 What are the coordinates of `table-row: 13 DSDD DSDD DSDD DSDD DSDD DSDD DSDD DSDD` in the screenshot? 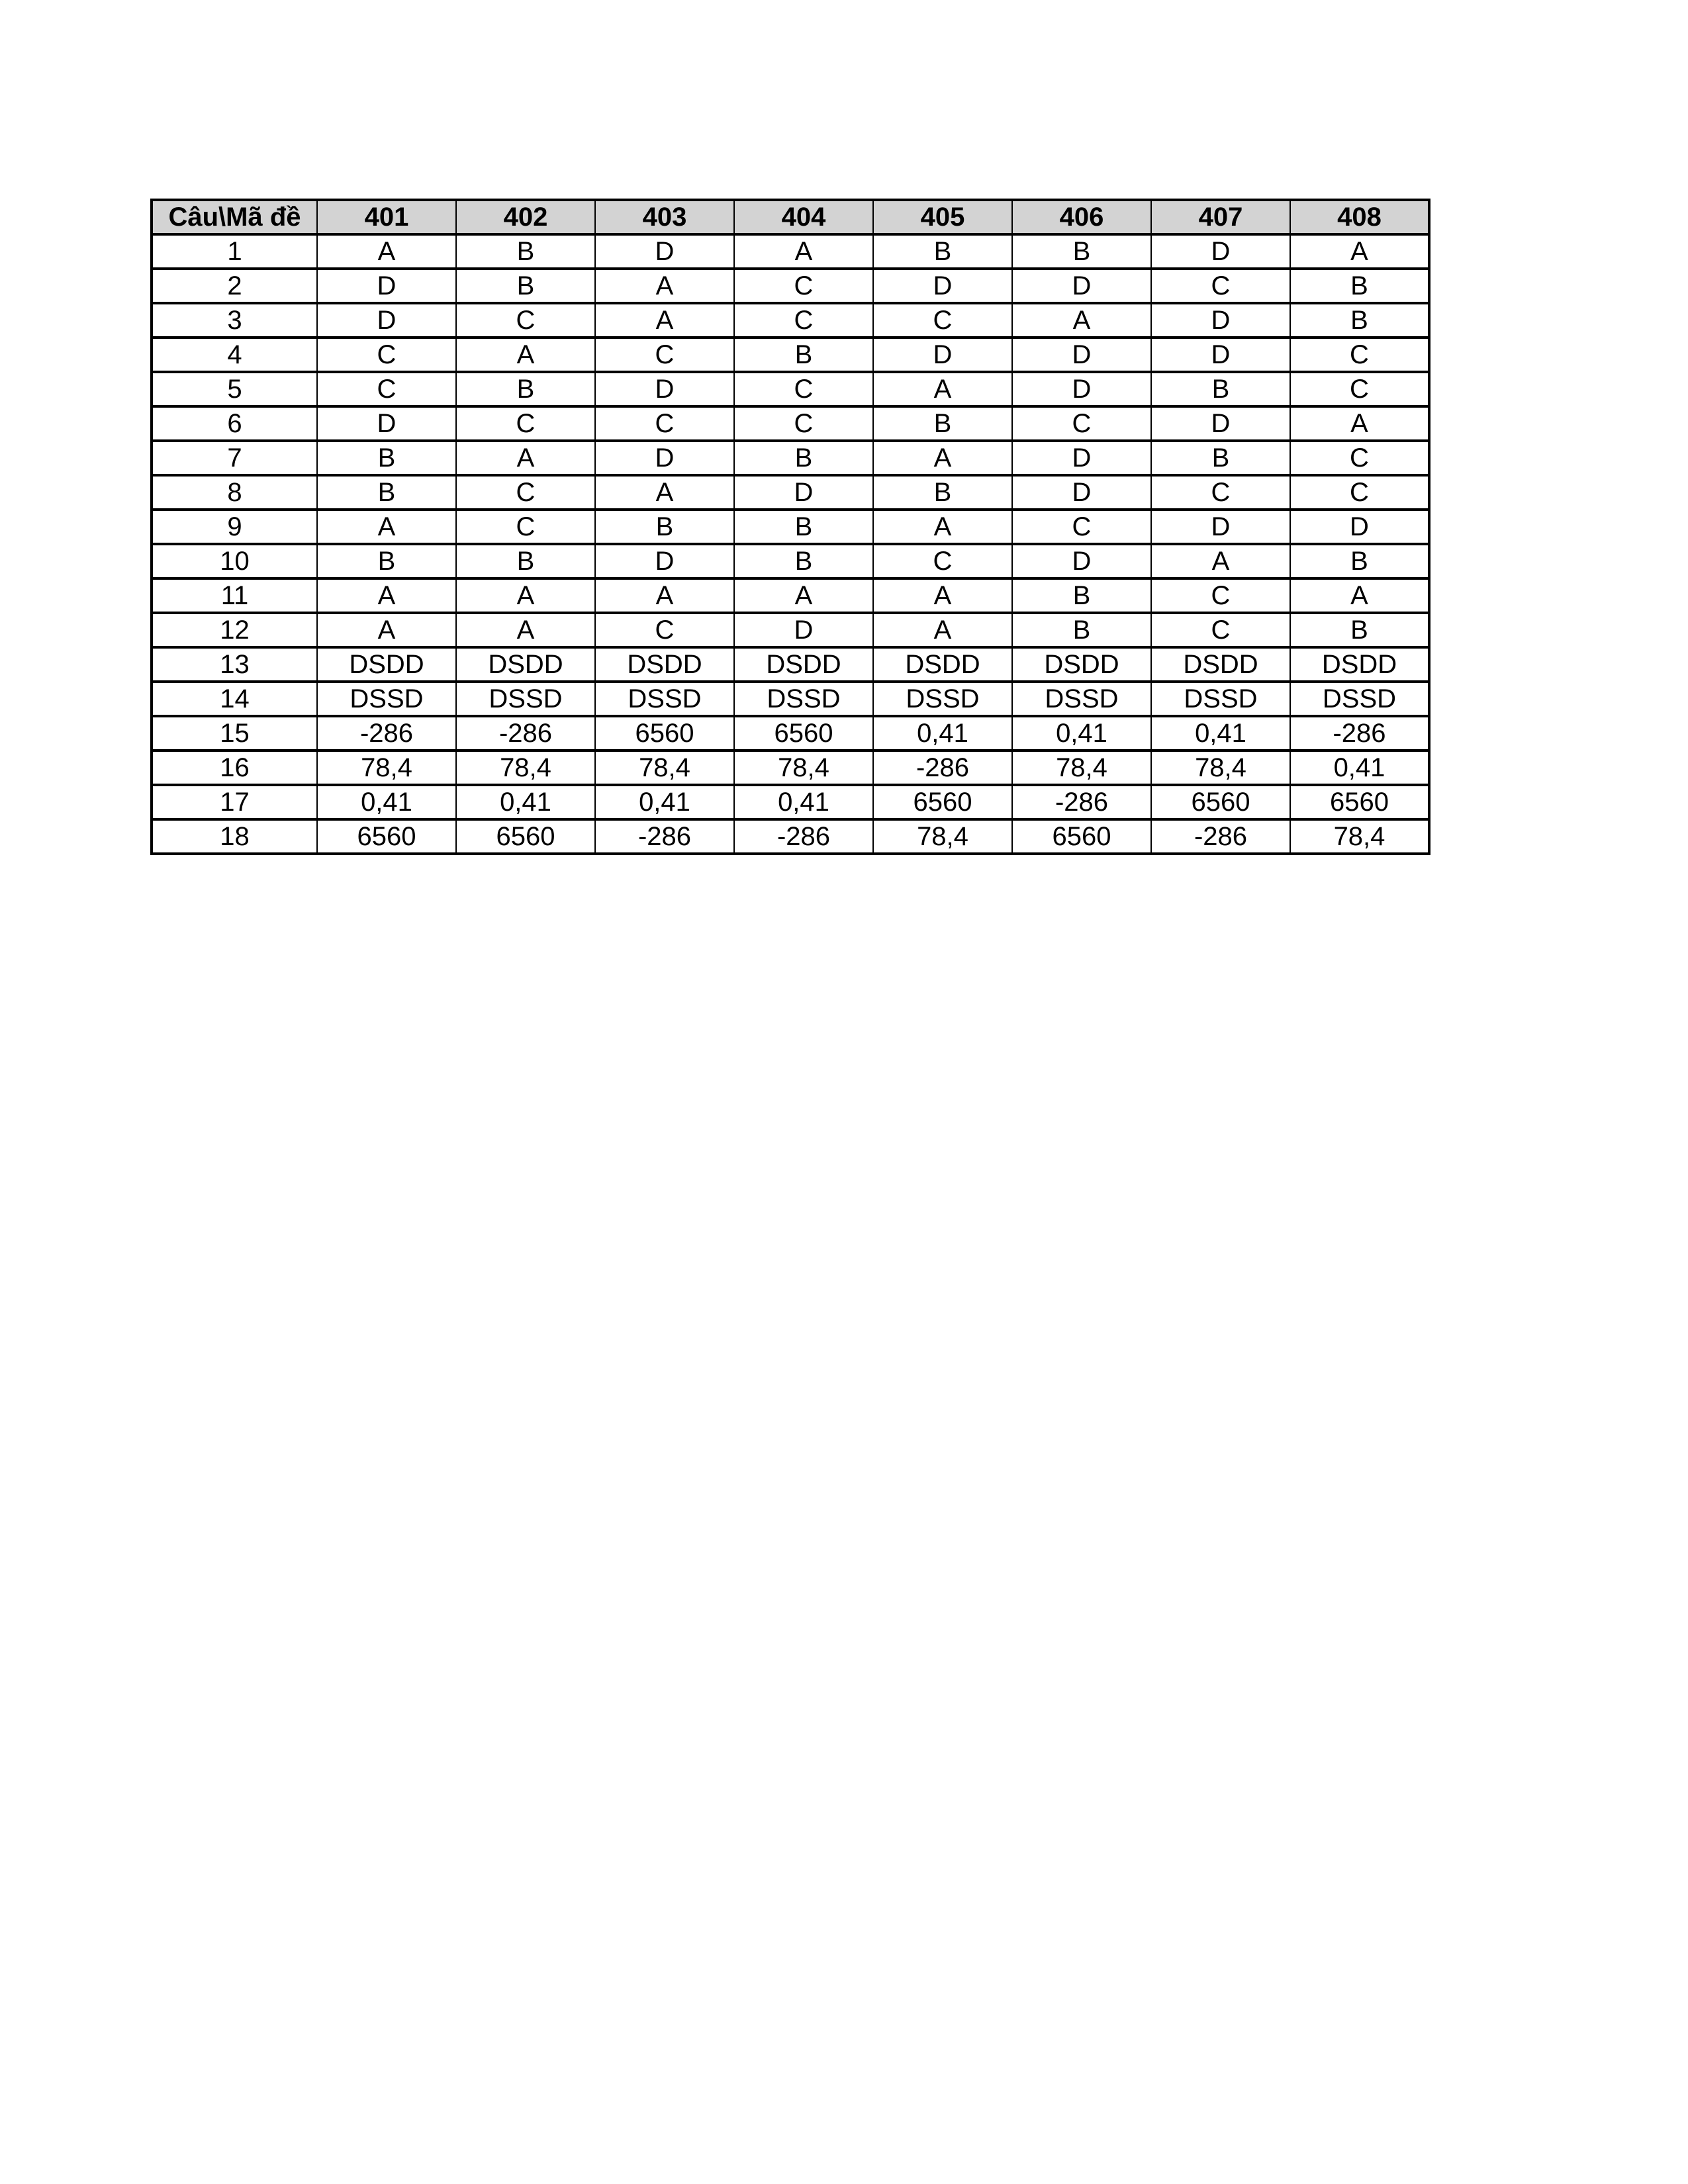 It's located at (790, 664).